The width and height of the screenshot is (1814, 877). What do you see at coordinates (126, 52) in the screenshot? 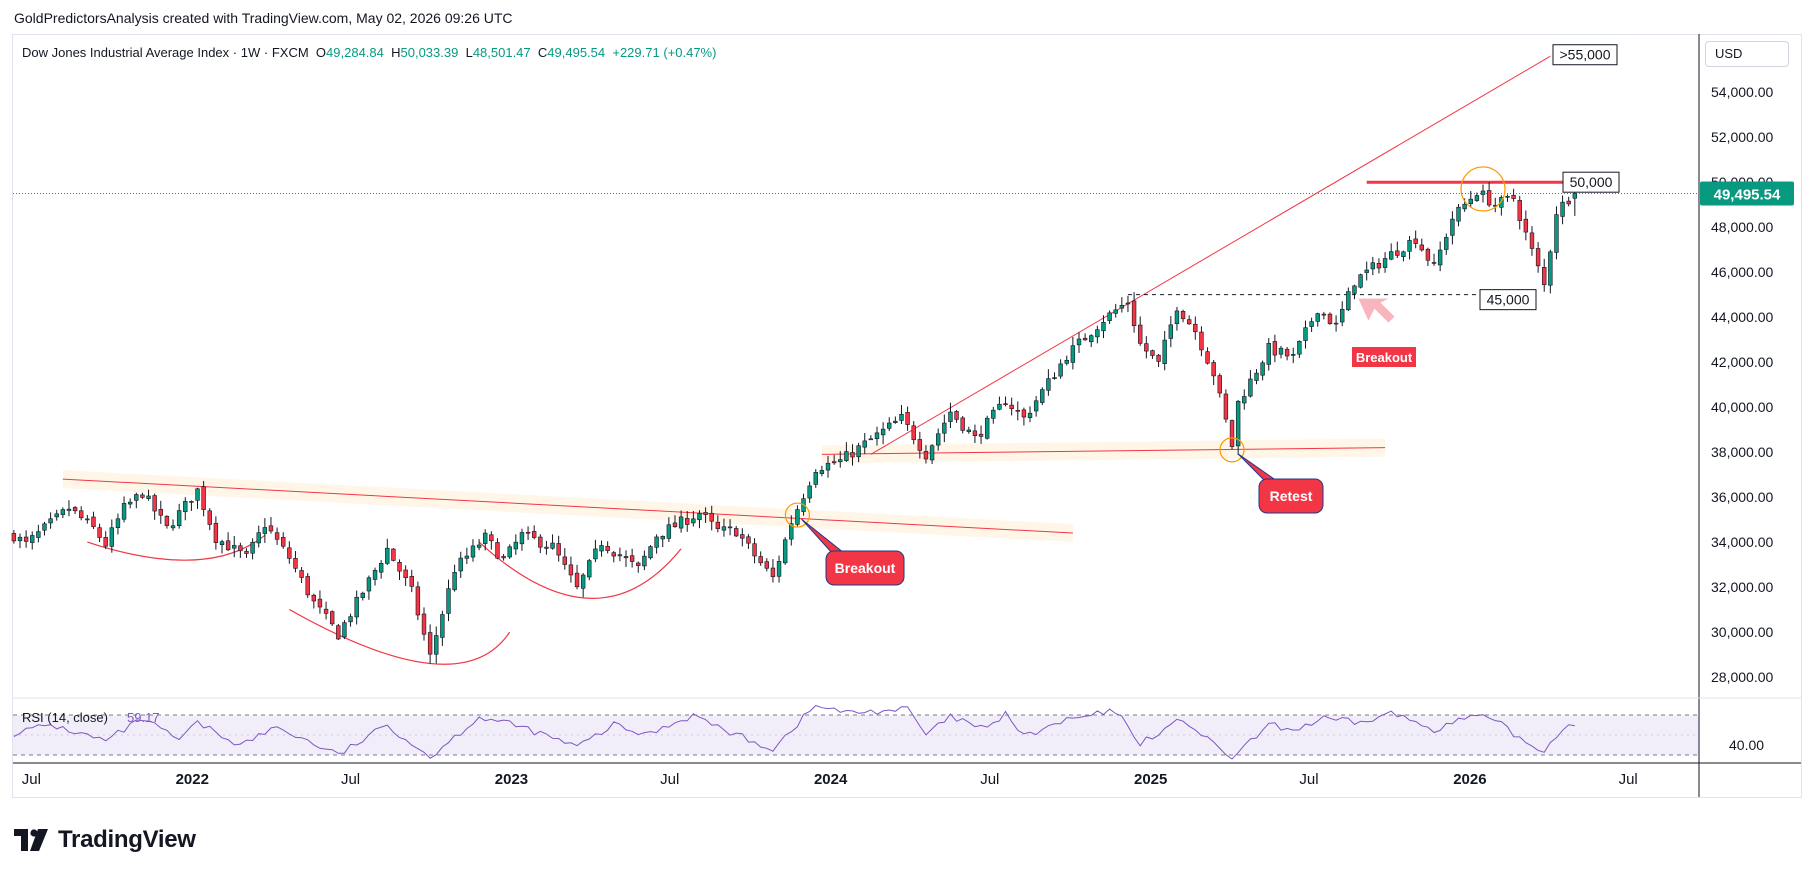
I see `symbol-name: Dow Jones Industrial Average Index` at bounding box center [126, 52].